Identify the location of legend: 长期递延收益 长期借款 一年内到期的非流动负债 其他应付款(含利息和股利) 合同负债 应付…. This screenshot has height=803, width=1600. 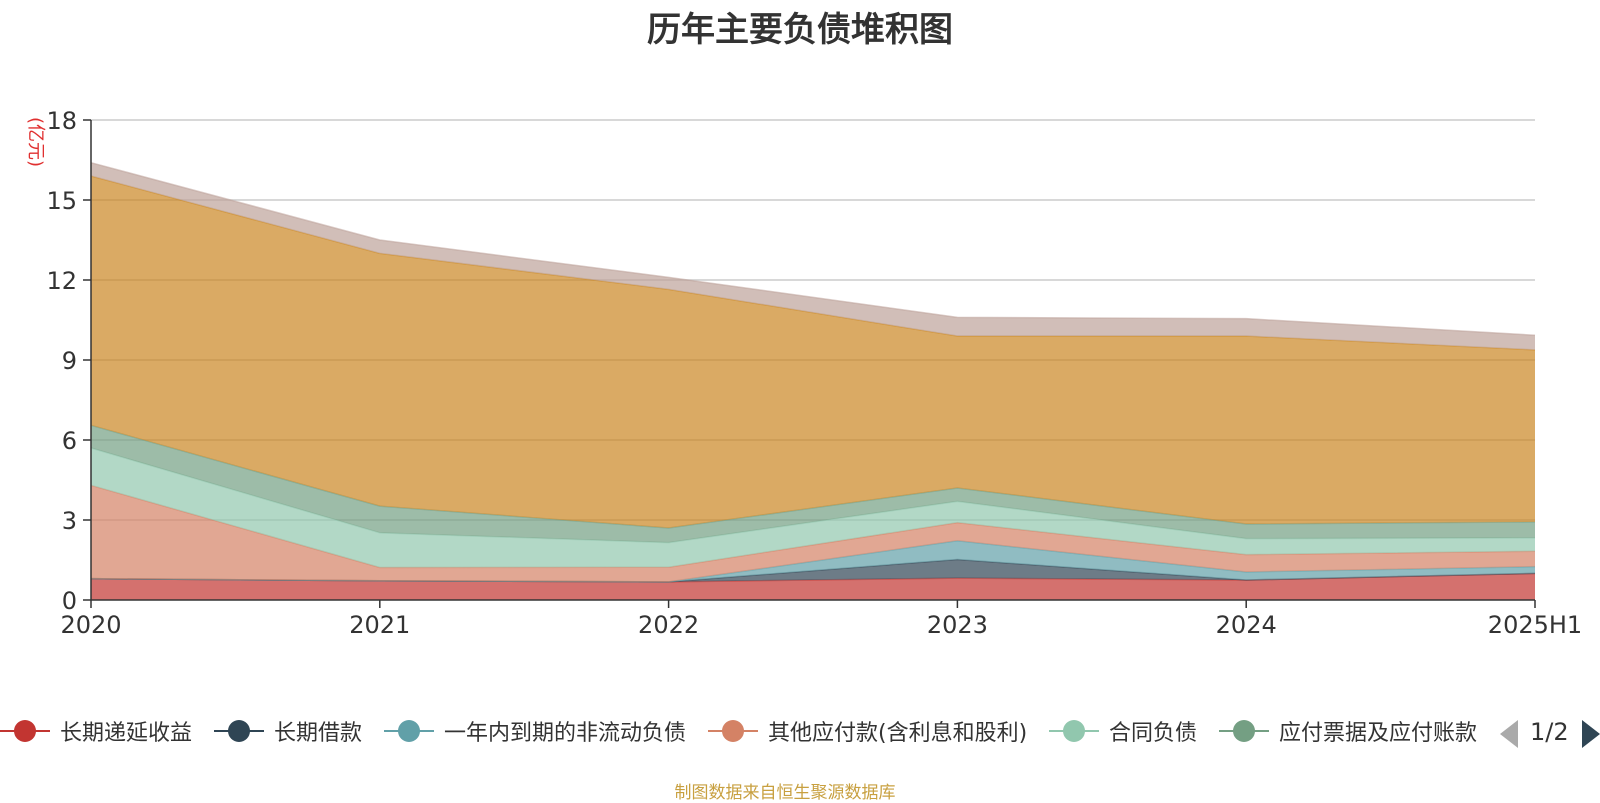
(741, 731).